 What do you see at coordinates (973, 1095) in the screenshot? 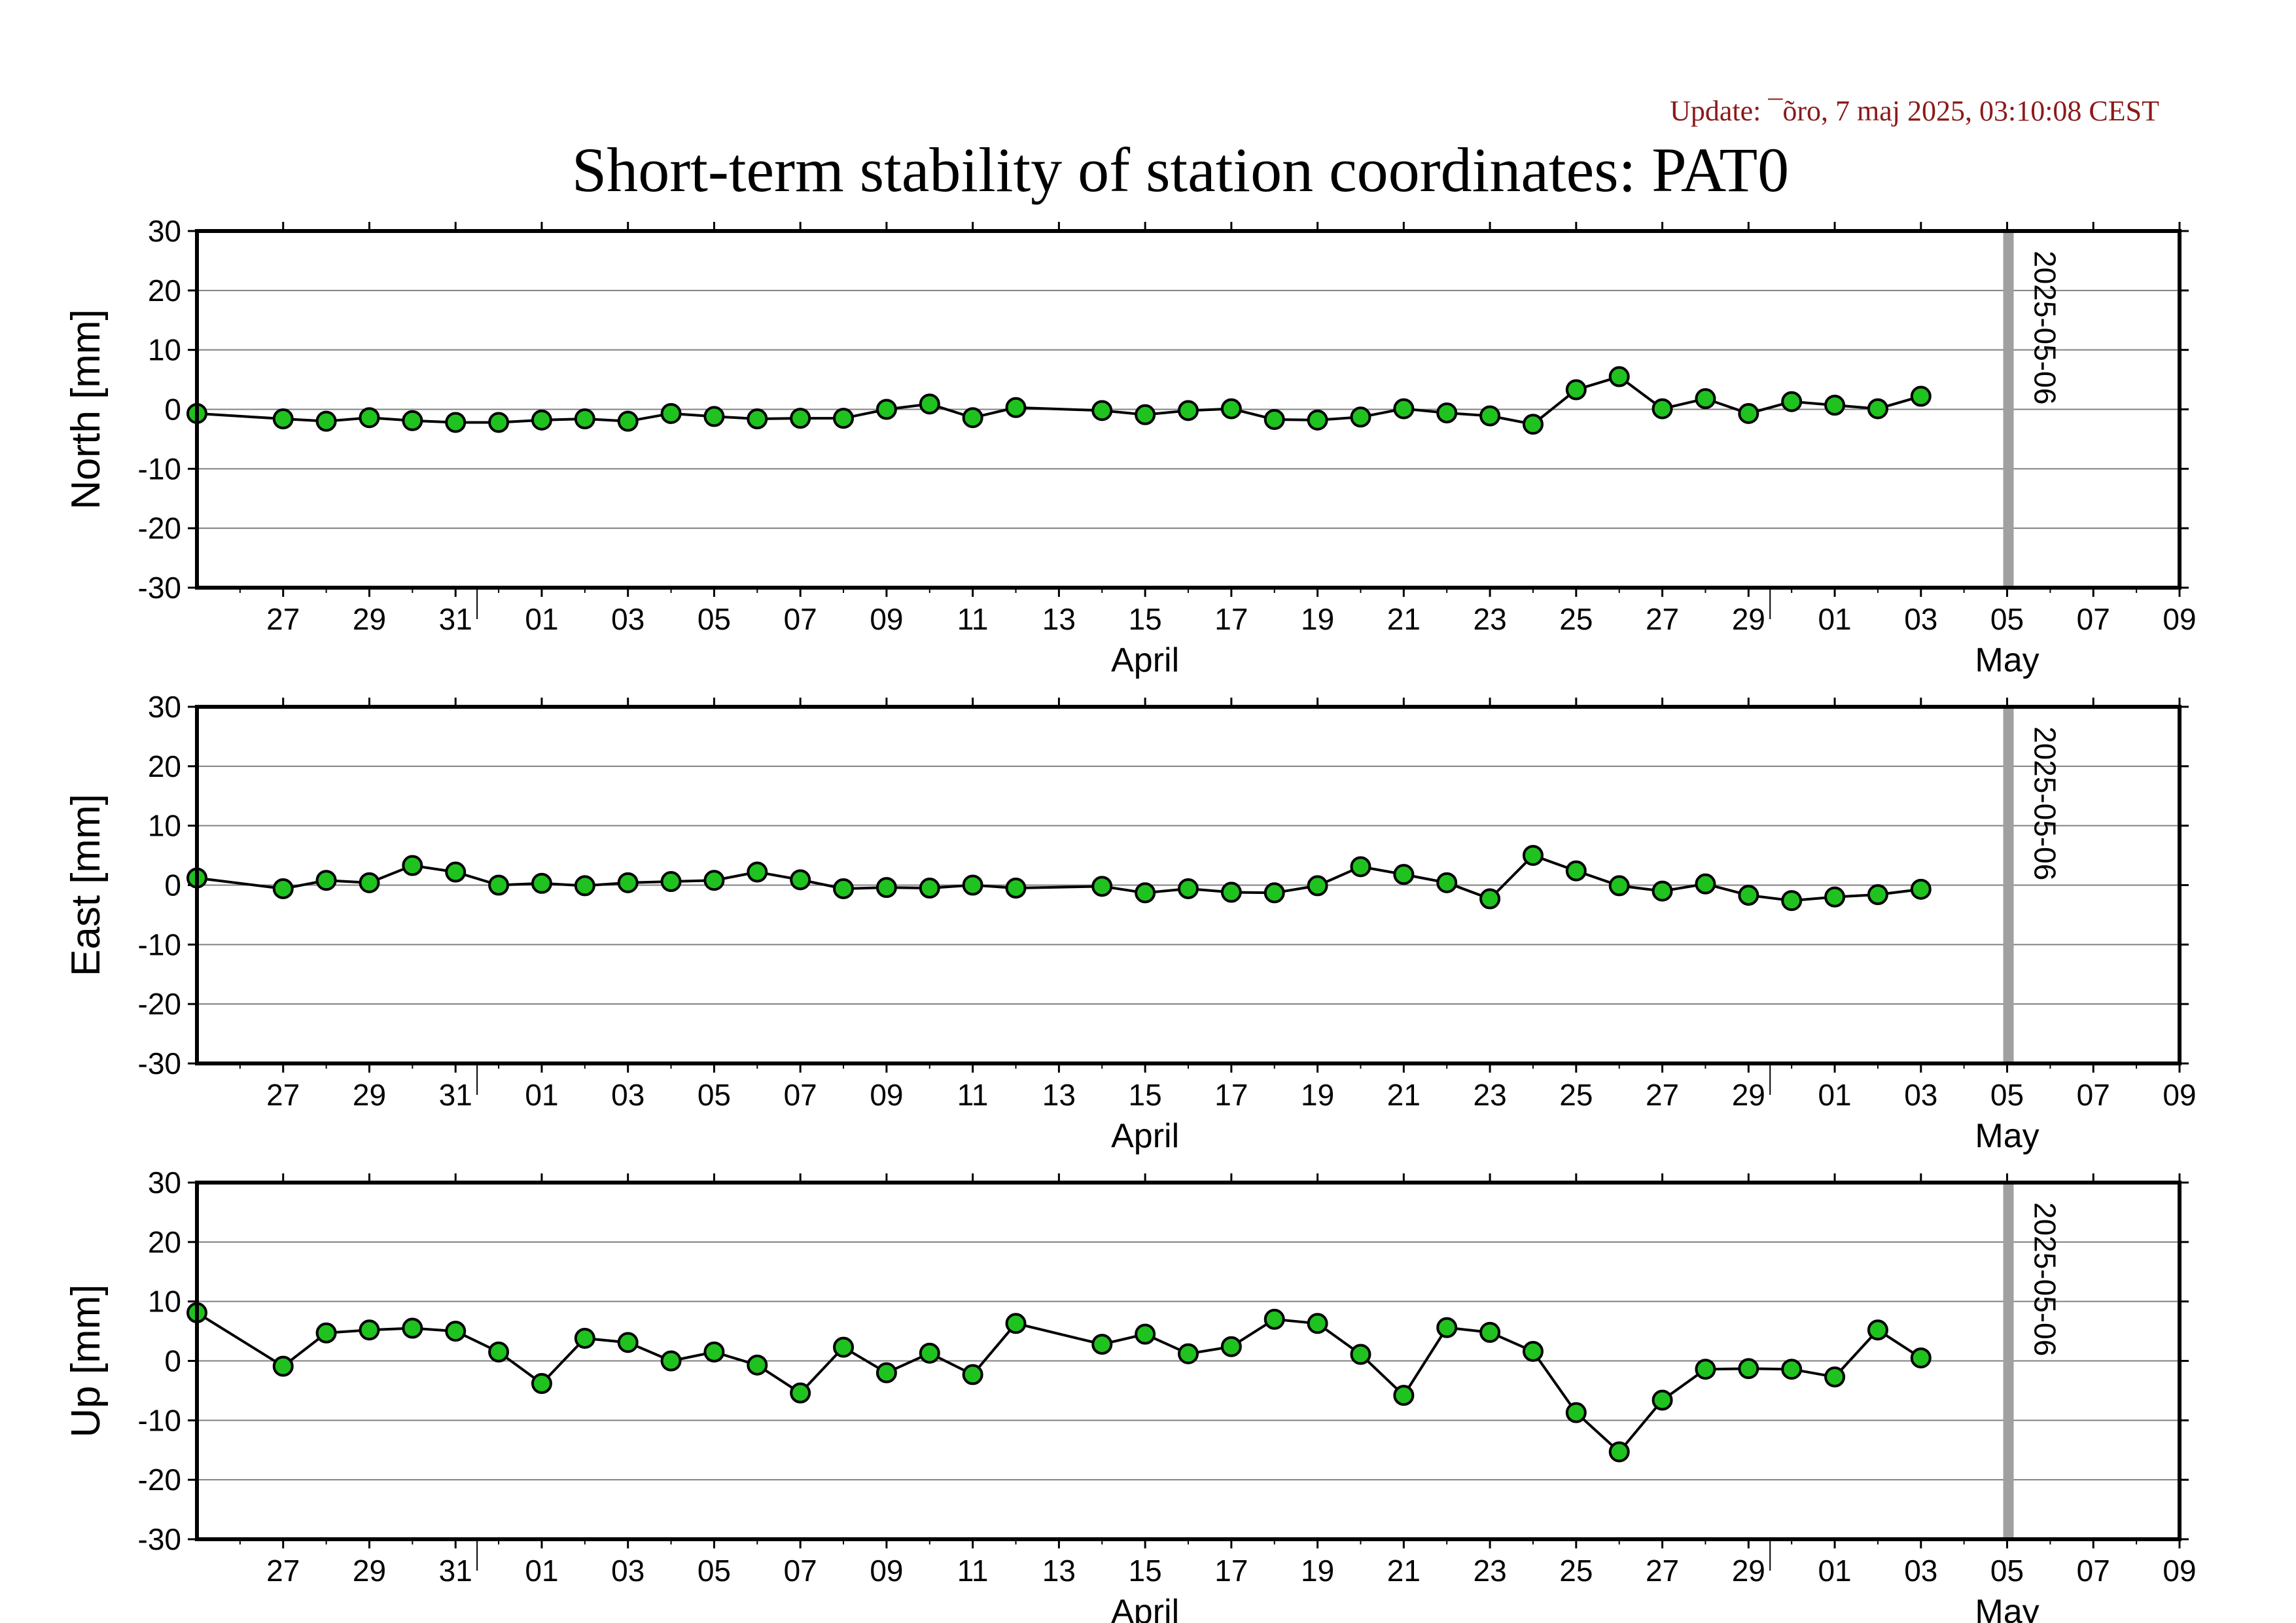
I see `x-tick-label: 11` at bounding box center [973, 1095].